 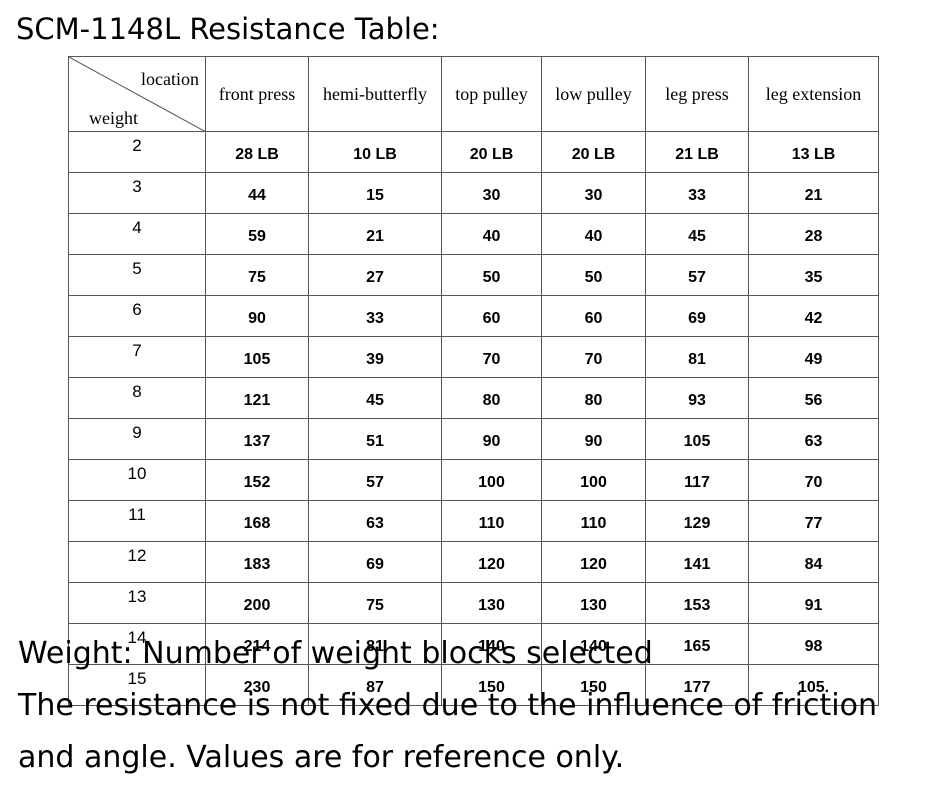 What do you see at coordinates (137, 275) in the screenshot?
I see `weight-cell: 5` at bounding box center [137, 275].